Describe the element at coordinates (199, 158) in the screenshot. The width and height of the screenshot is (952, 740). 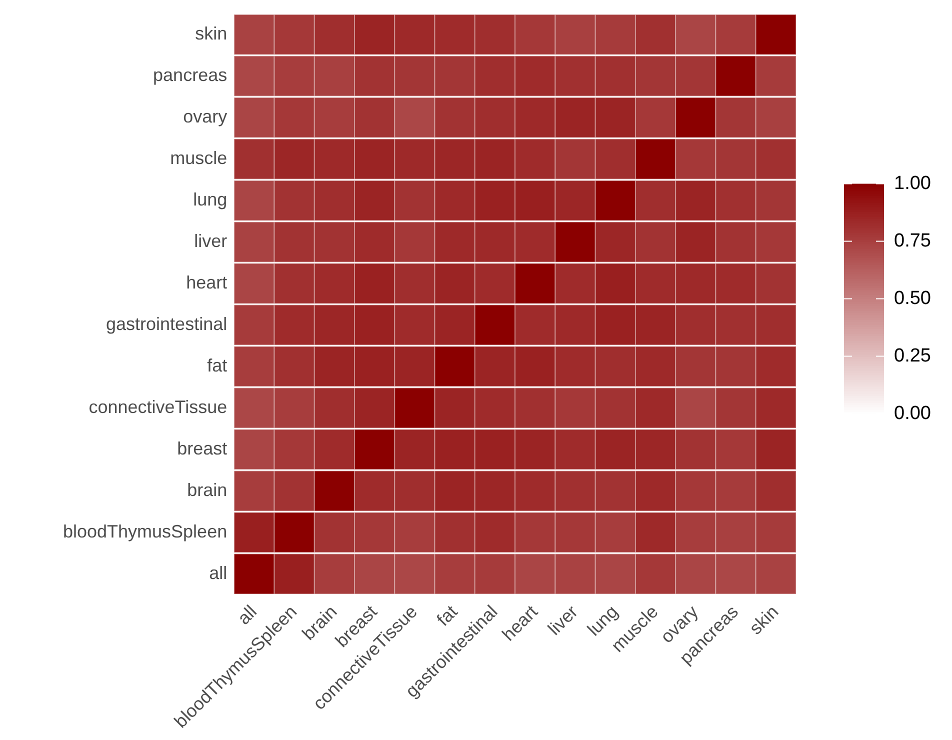
I see `y-tick-label: muscle` at that location.